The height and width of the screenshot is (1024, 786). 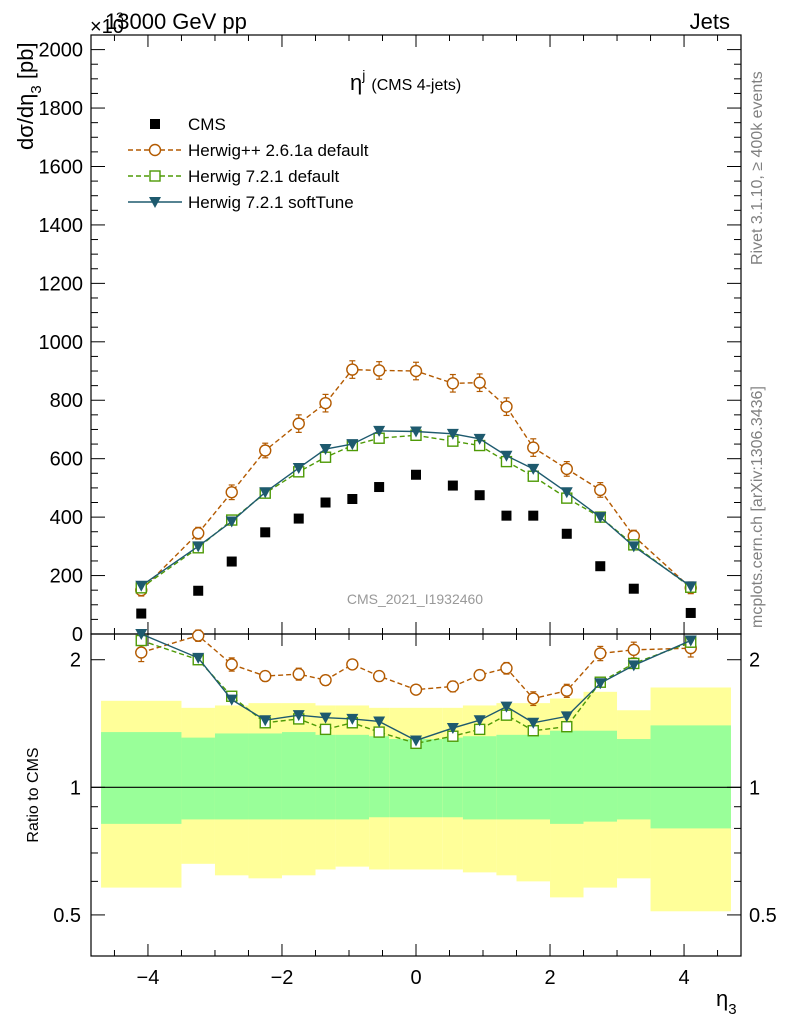 I want to click on y-tick-label: 800, so click(x=66, y=401).